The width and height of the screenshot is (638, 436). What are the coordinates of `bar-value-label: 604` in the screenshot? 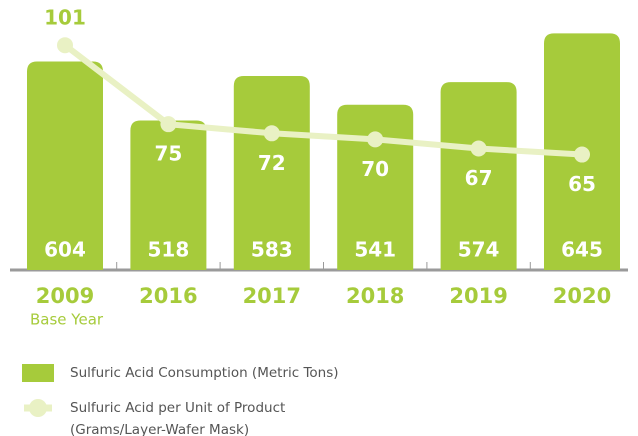 It's located at (65, 250).